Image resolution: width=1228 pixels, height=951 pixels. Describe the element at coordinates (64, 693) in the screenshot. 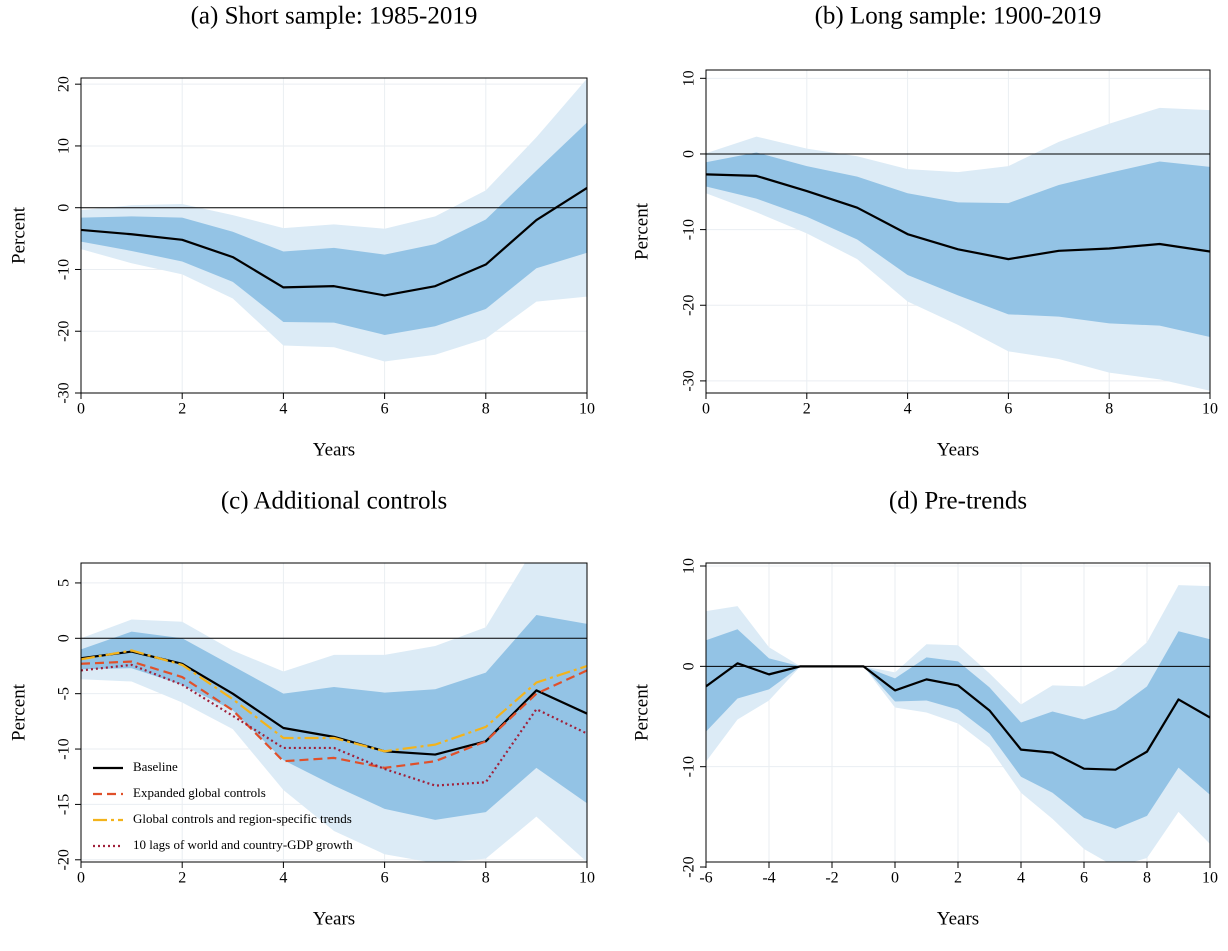

I see `y-tick-label: -5` at that location.